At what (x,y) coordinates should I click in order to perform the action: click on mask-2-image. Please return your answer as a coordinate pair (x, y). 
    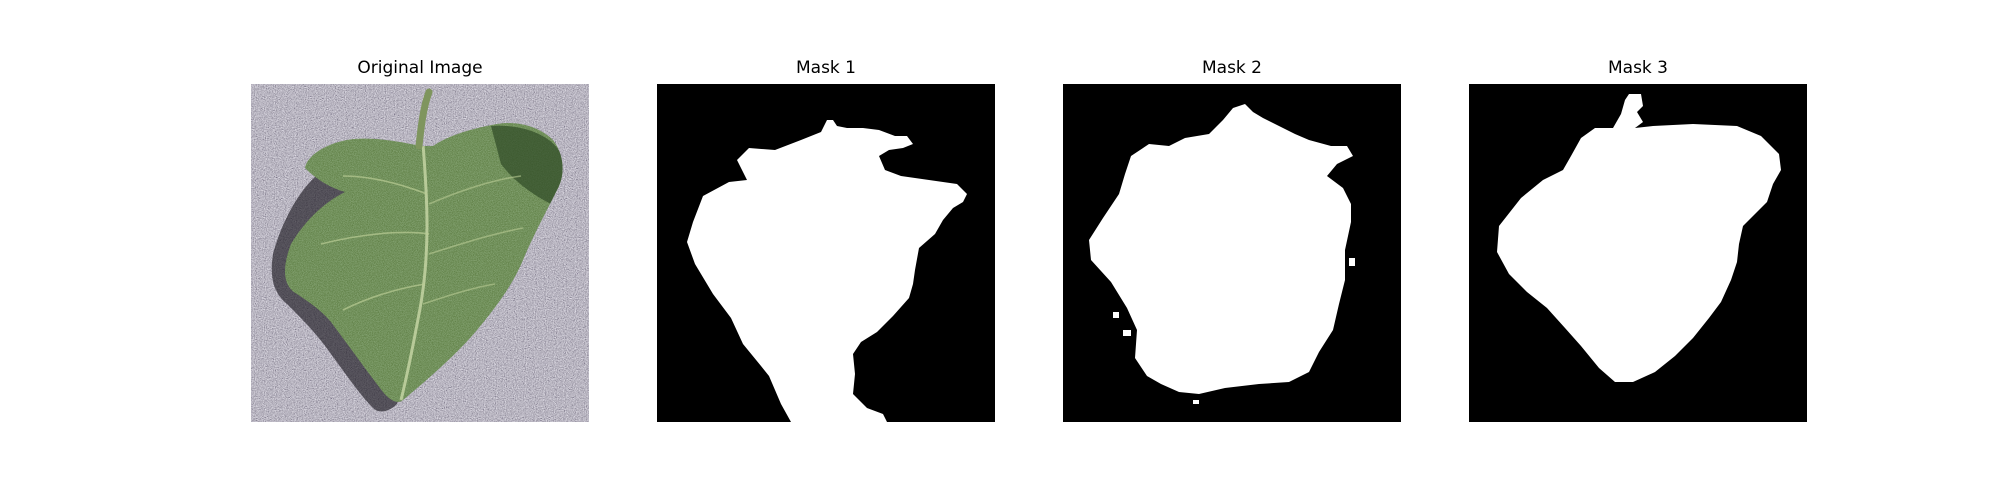
    Looking at the image, I should click on (1232, 253).